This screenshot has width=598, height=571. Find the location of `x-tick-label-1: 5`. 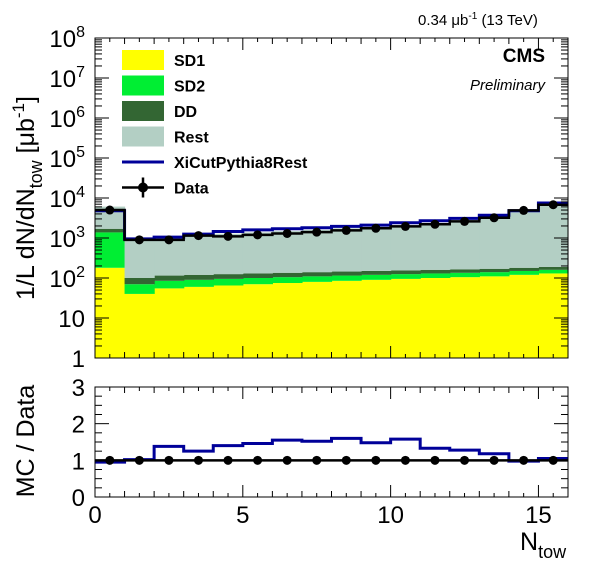

x-tick-label-1: 5 is located at coordinates (242, 515).